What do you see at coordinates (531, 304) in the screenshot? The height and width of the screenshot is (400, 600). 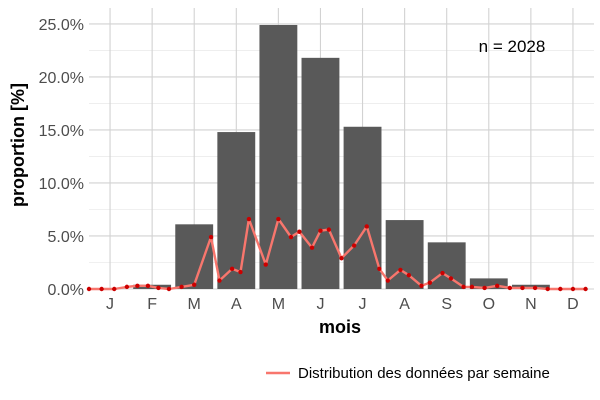 I see `x-tick-label: N` at bounding box center [531, 304].